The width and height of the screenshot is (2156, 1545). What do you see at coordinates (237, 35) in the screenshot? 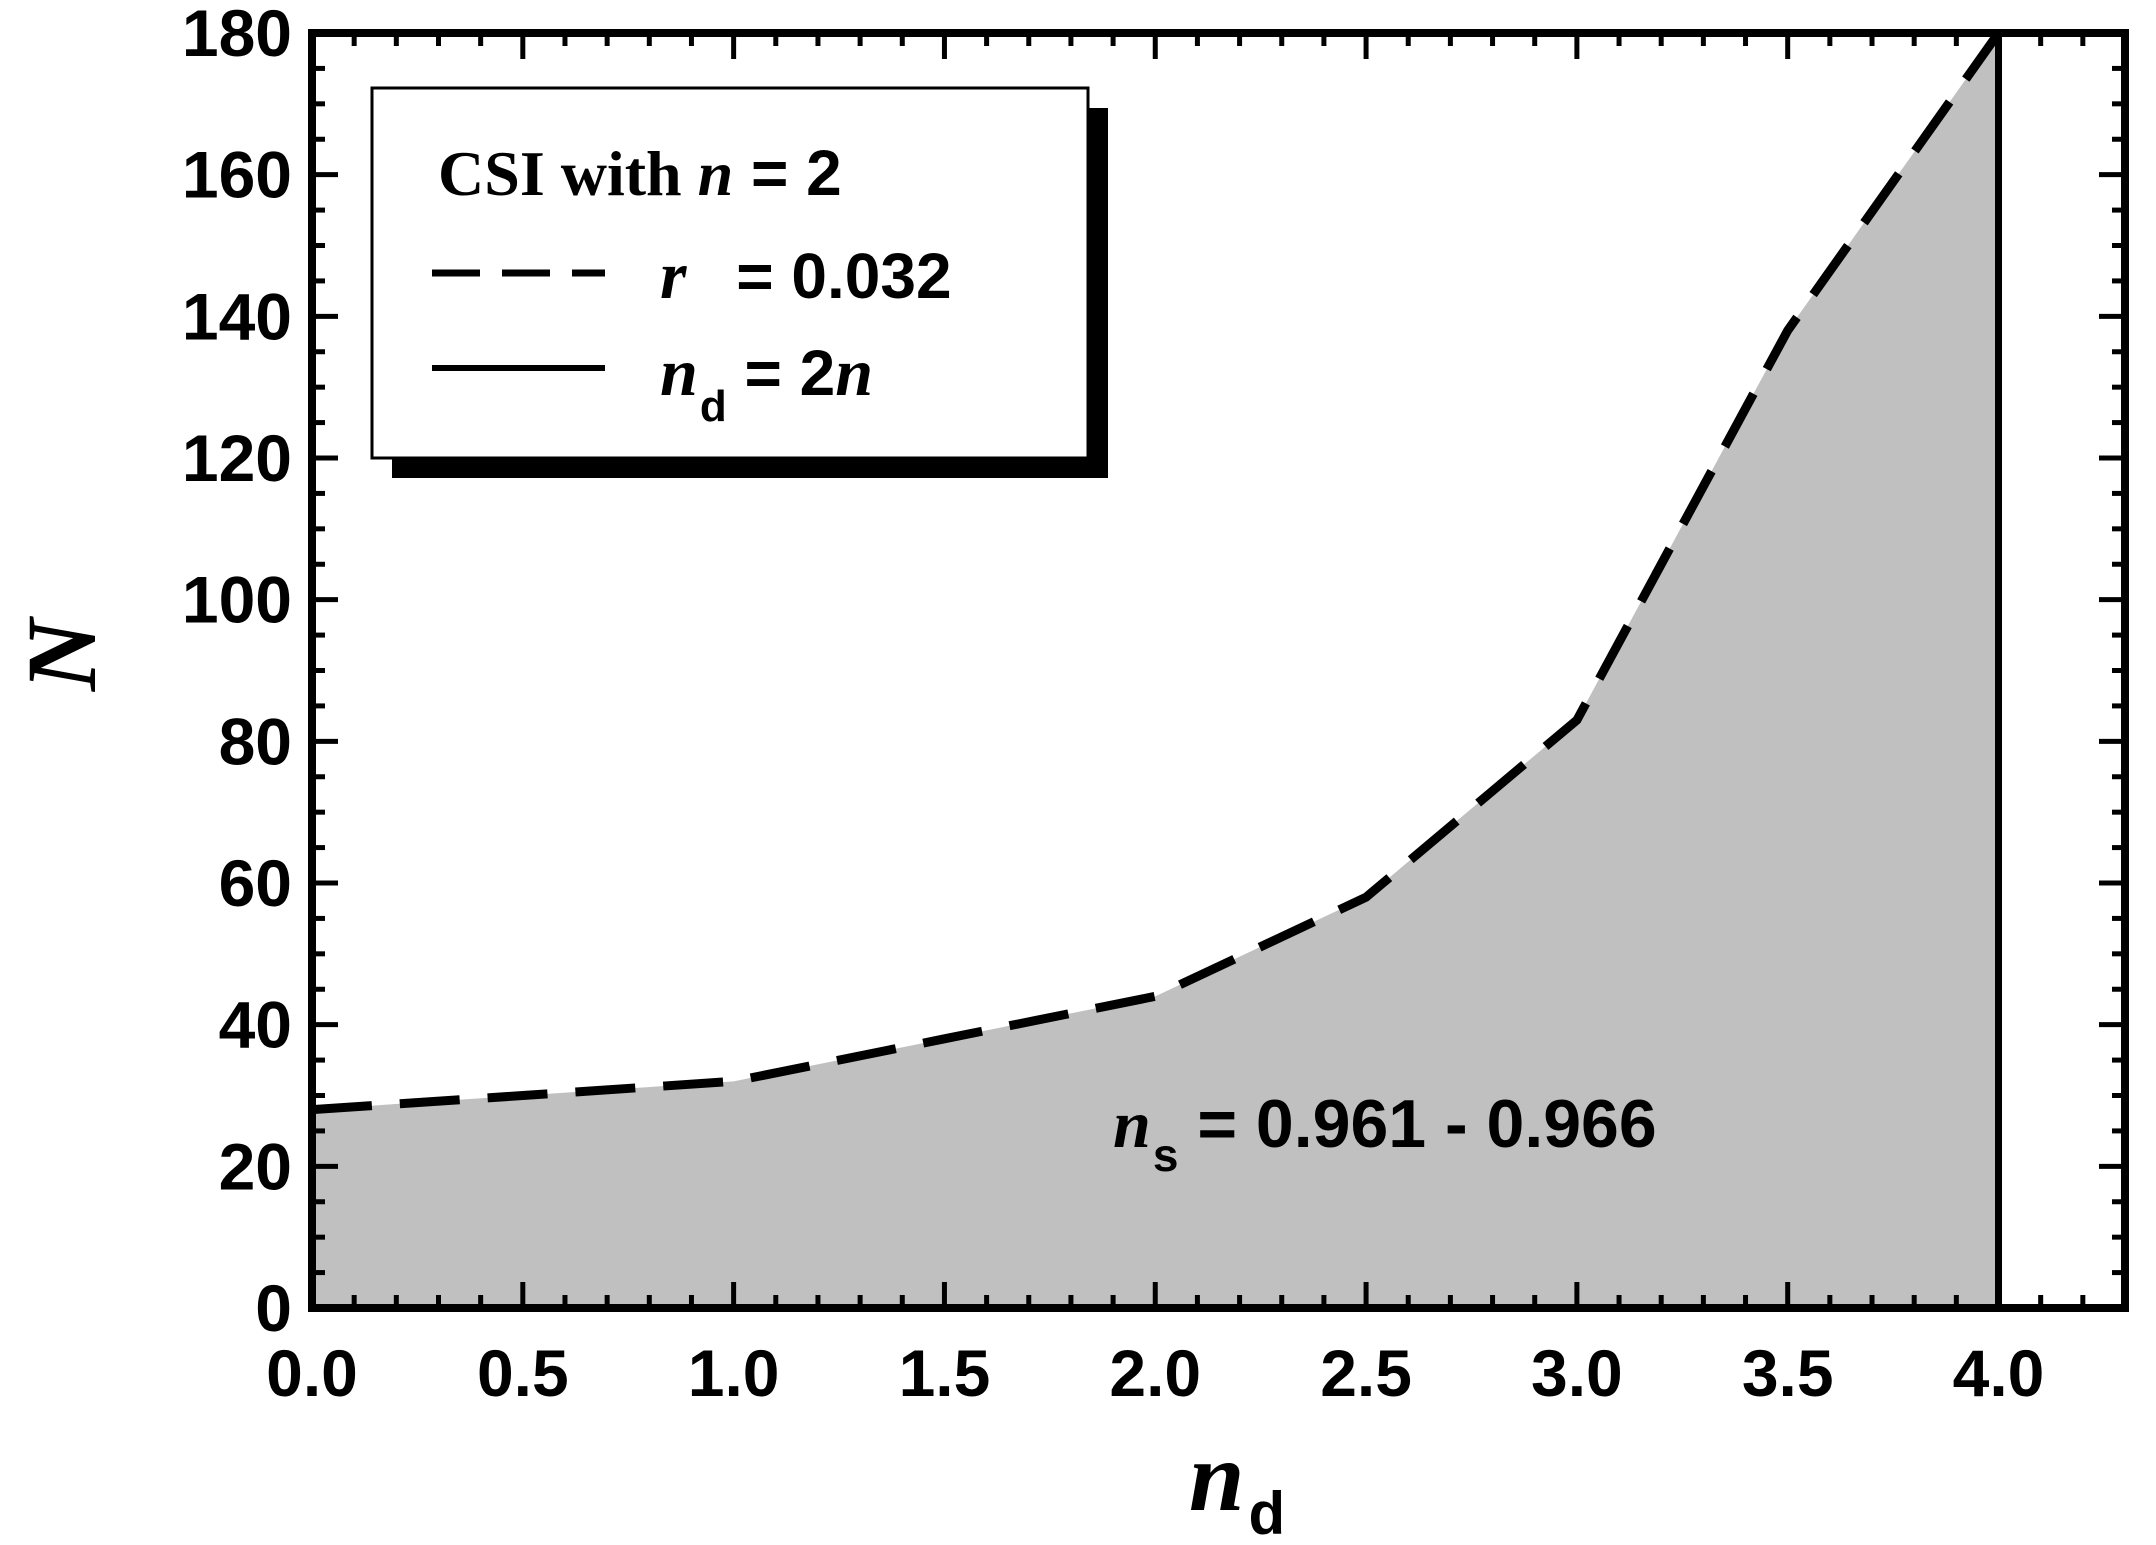
I see `y-tick-label: 180` at bounding box center [237, 35].